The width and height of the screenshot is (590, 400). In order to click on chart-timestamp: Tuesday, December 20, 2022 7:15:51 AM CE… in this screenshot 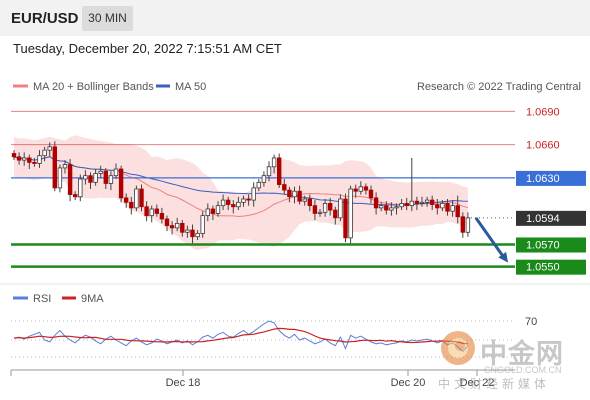, I will do `click(147, 48)`.